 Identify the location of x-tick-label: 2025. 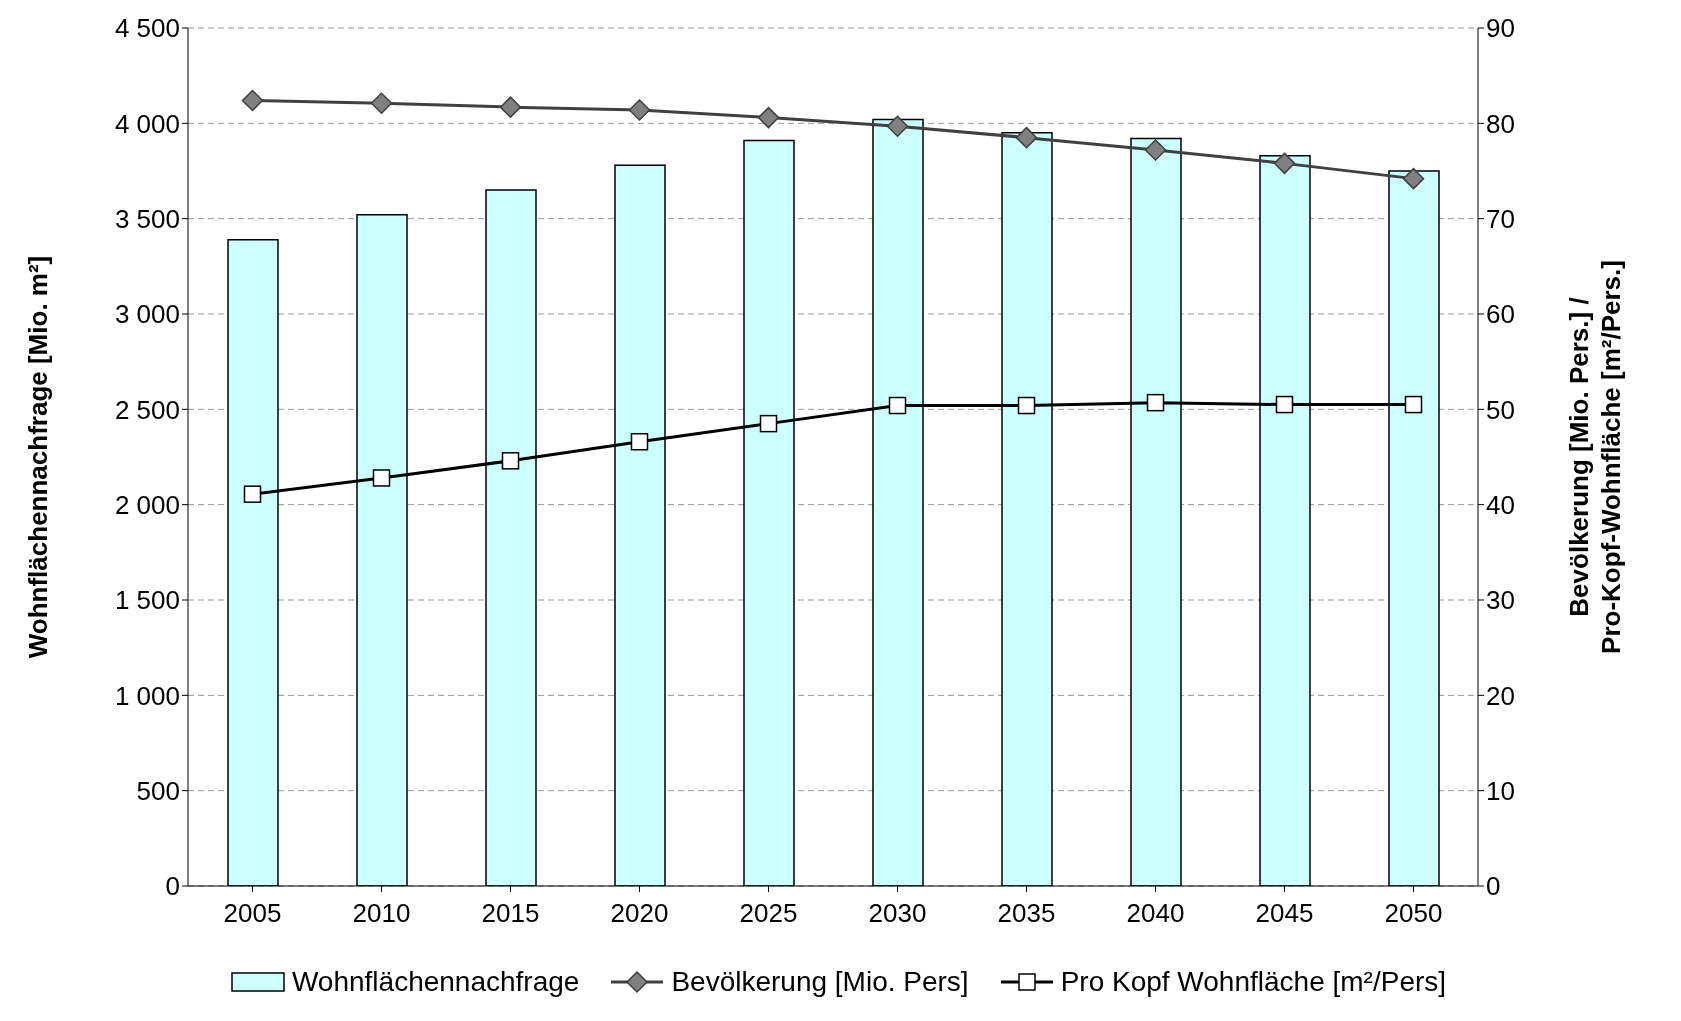
(768, 913).